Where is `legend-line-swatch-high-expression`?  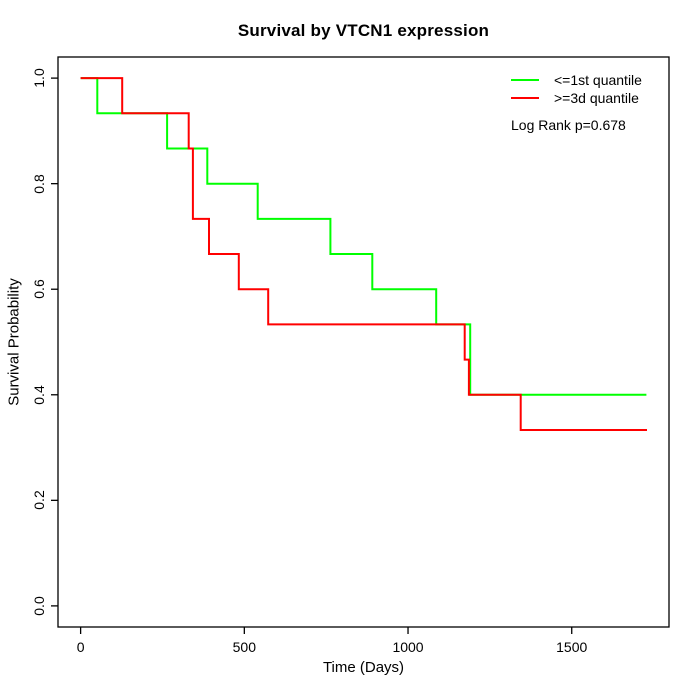
legend-line-swatch-high-expression is located at coordinates (525, 98).